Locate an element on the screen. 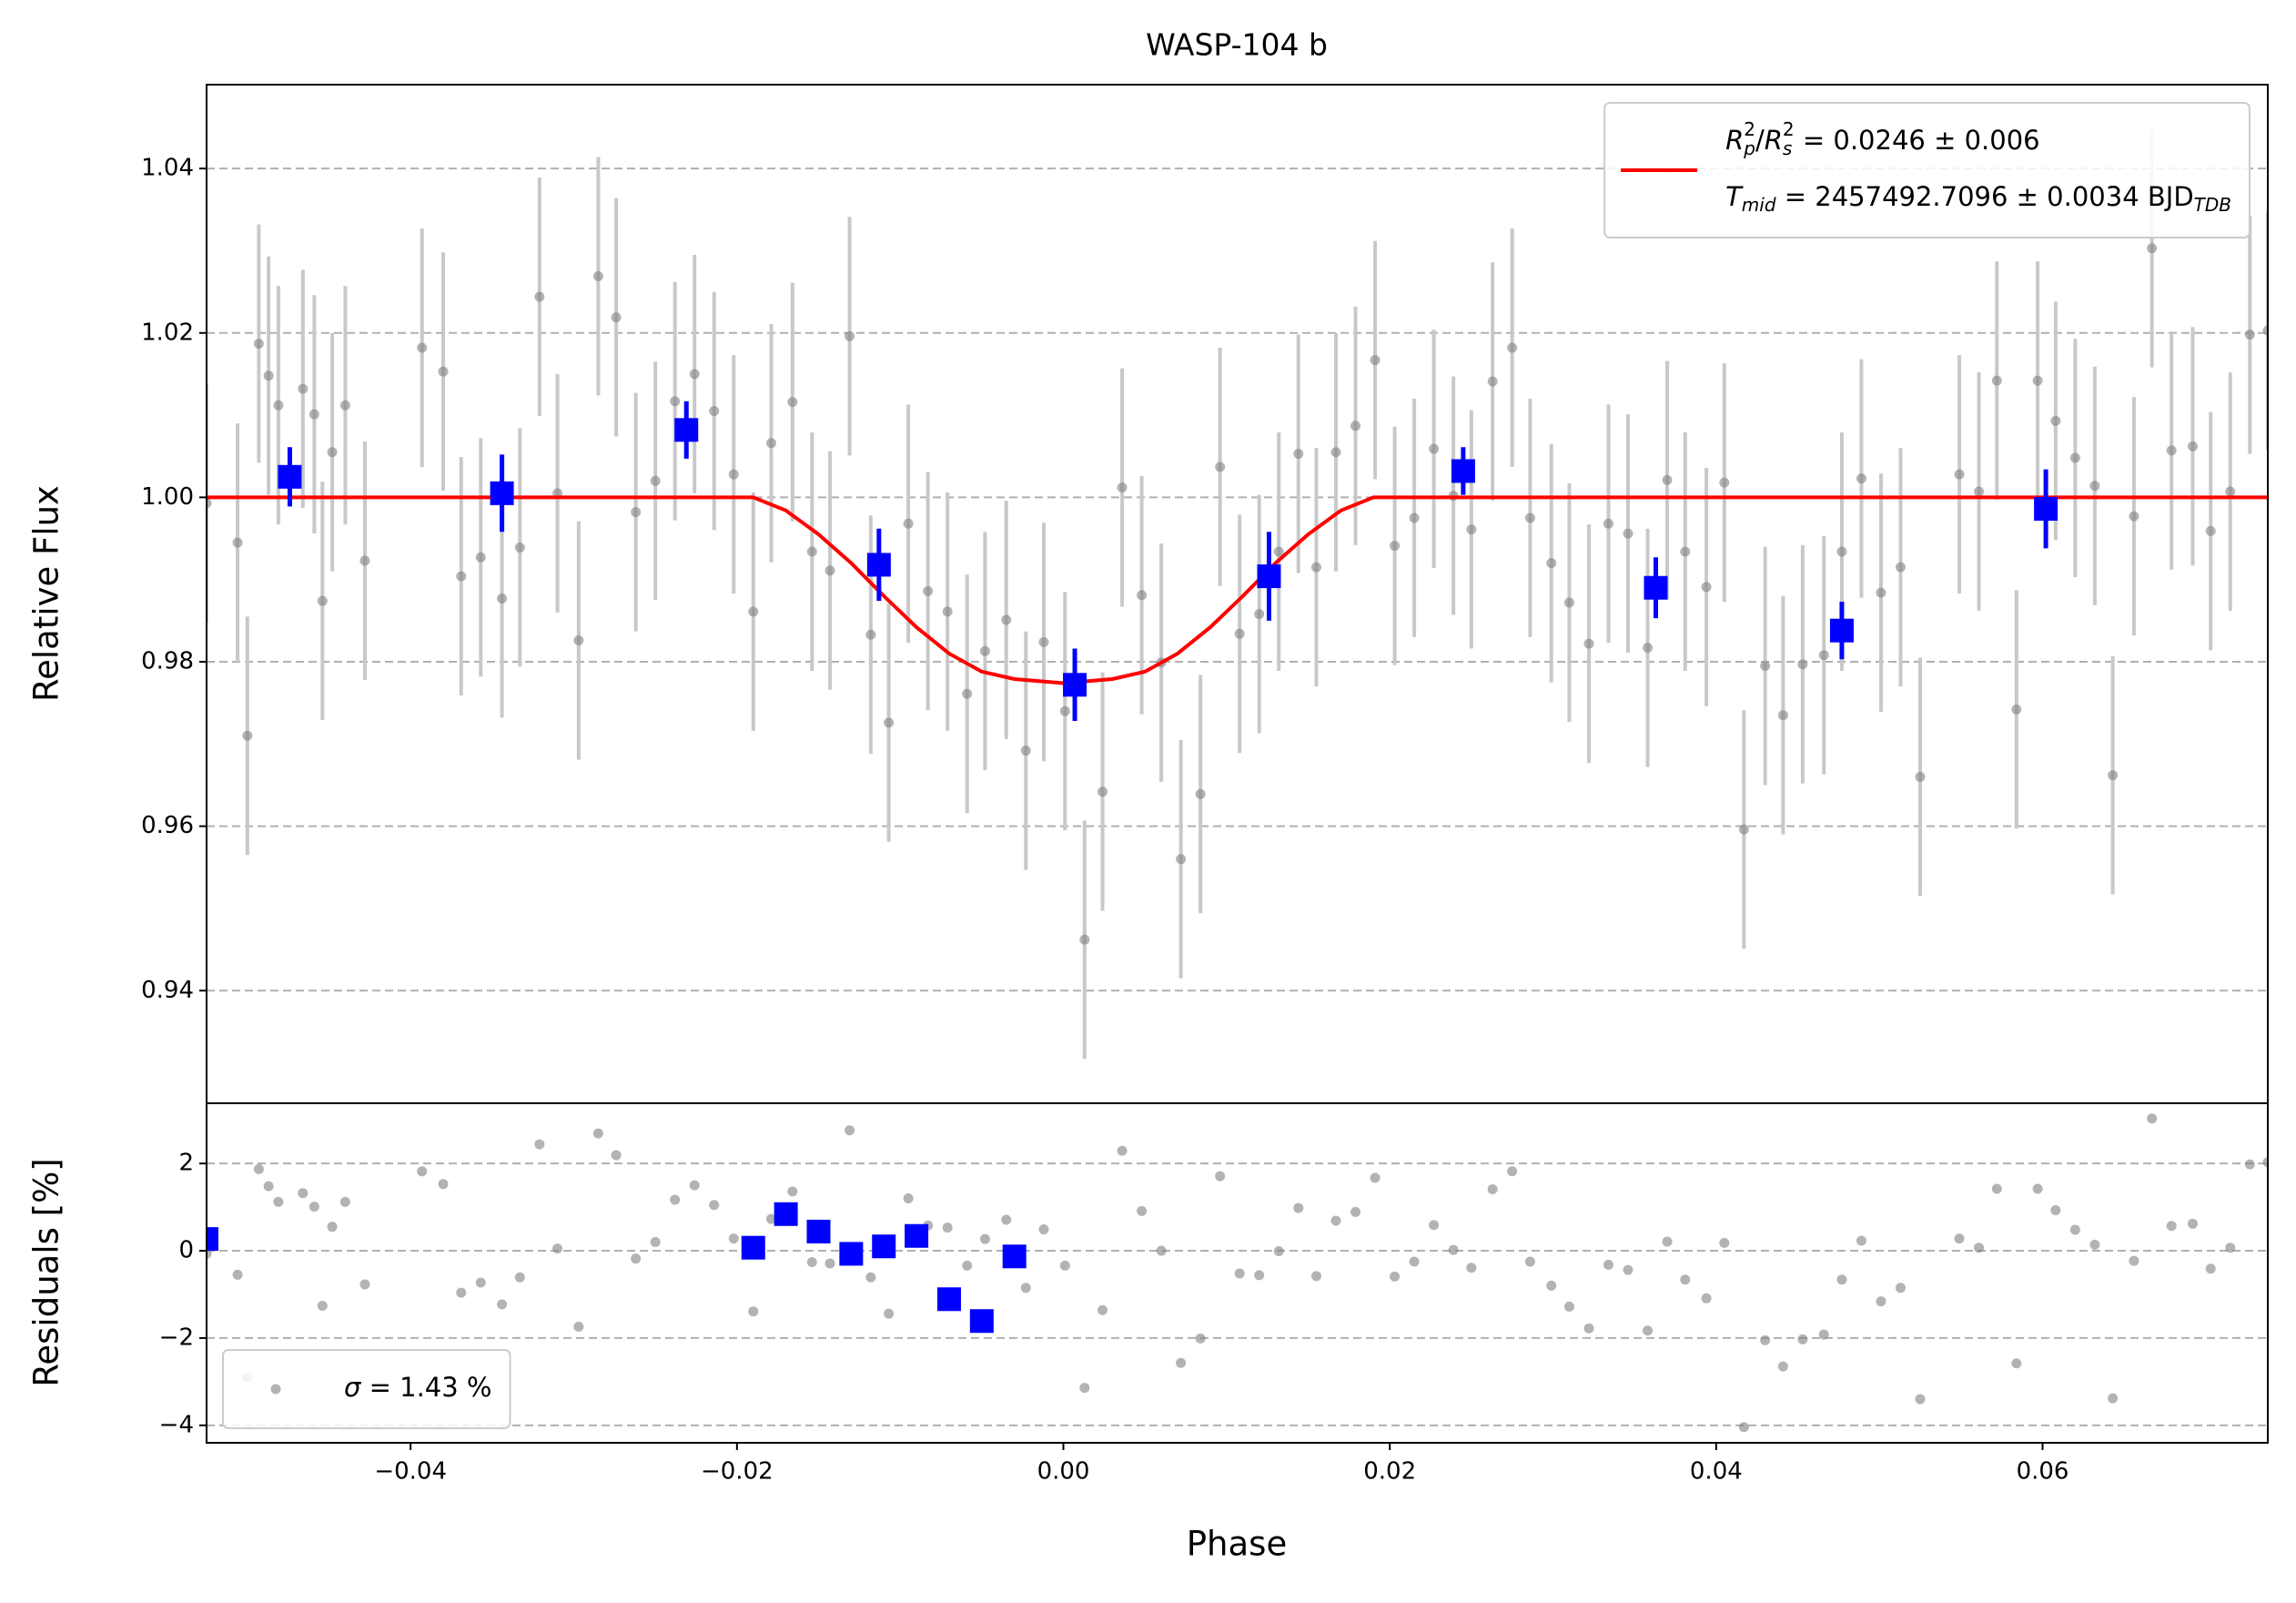  chart-title: WASP-104 b is located at coordinates (1237, 45).